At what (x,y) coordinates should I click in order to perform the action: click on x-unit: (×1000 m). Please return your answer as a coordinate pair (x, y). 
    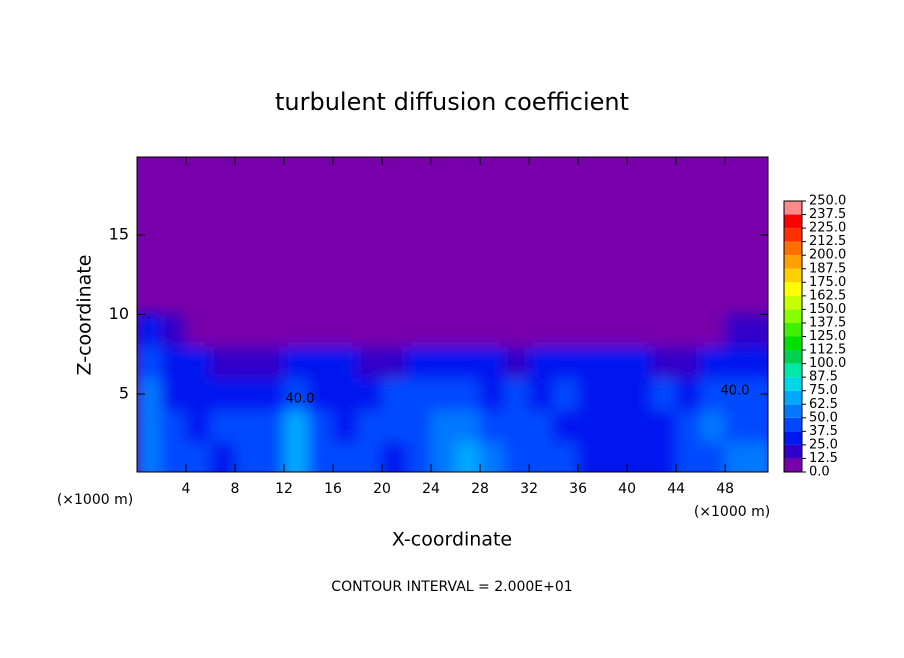
    Looking at the image, I should click on (732, 512).